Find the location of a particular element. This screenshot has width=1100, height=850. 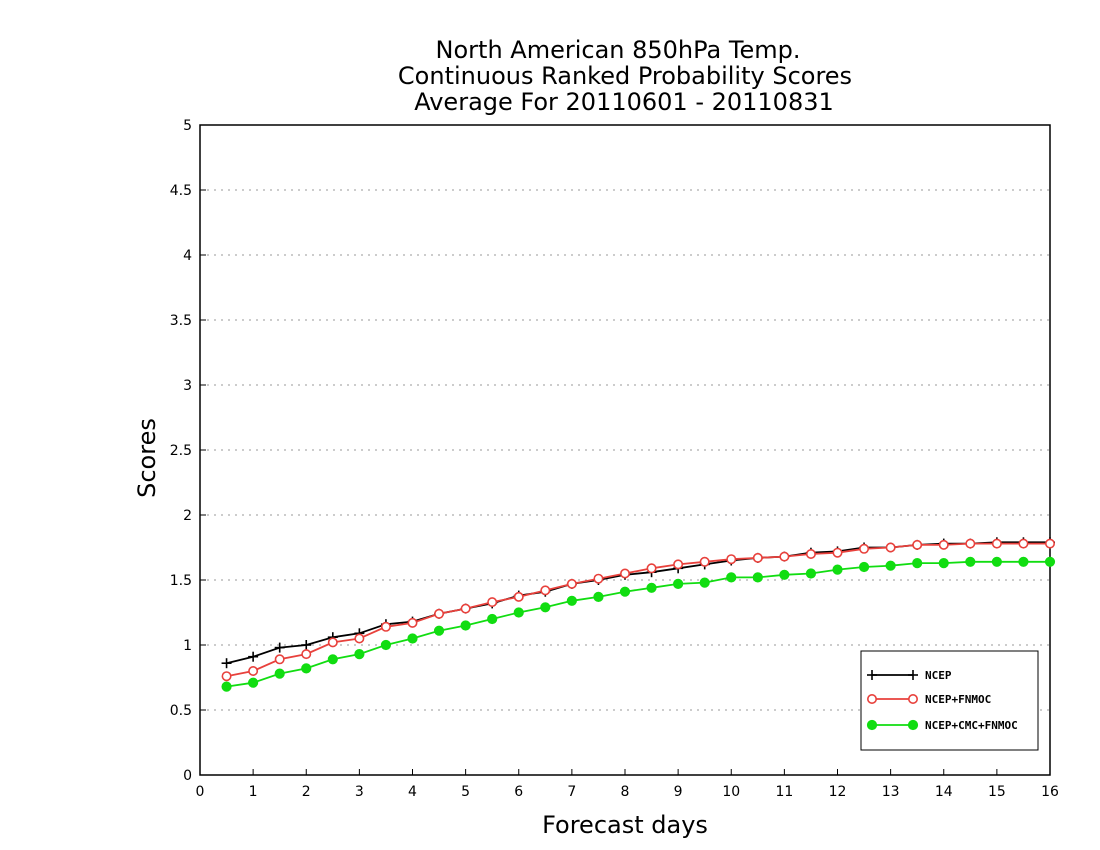

legend-item: NCEP is located at coordinates (909, 675).